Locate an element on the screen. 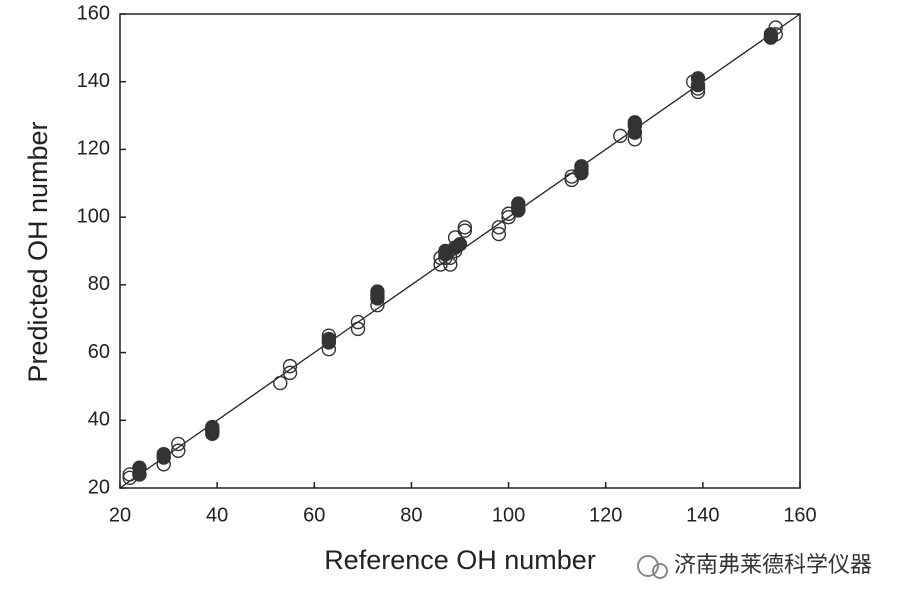 Image resolution: width=900 pixels, height=605 pixels. watermark: 济南弗莱德科学仪器 is located at coordinates (773, 565).